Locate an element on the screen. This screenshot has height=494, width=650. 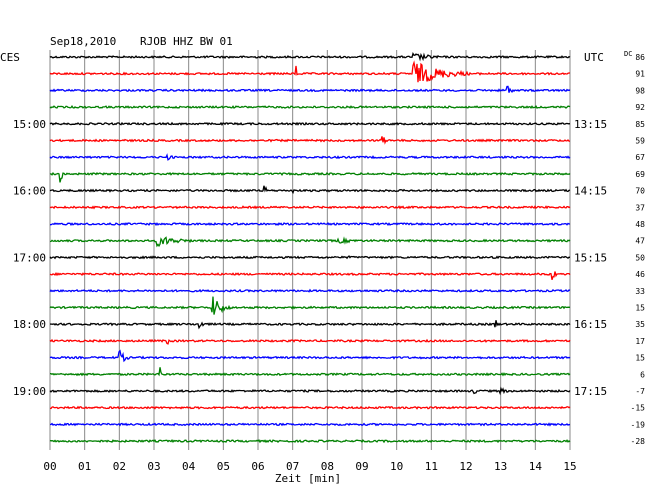
x-tick-labels: 00 01 02 03 04 05 06 07 08 09 10 11 12 13 14 15 is located at coordinates (309, 466).